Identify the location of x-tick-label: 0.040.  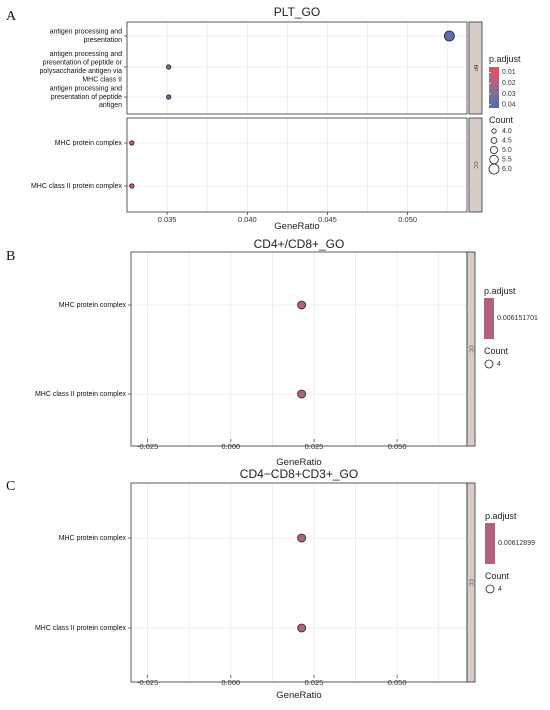
(247, 219).